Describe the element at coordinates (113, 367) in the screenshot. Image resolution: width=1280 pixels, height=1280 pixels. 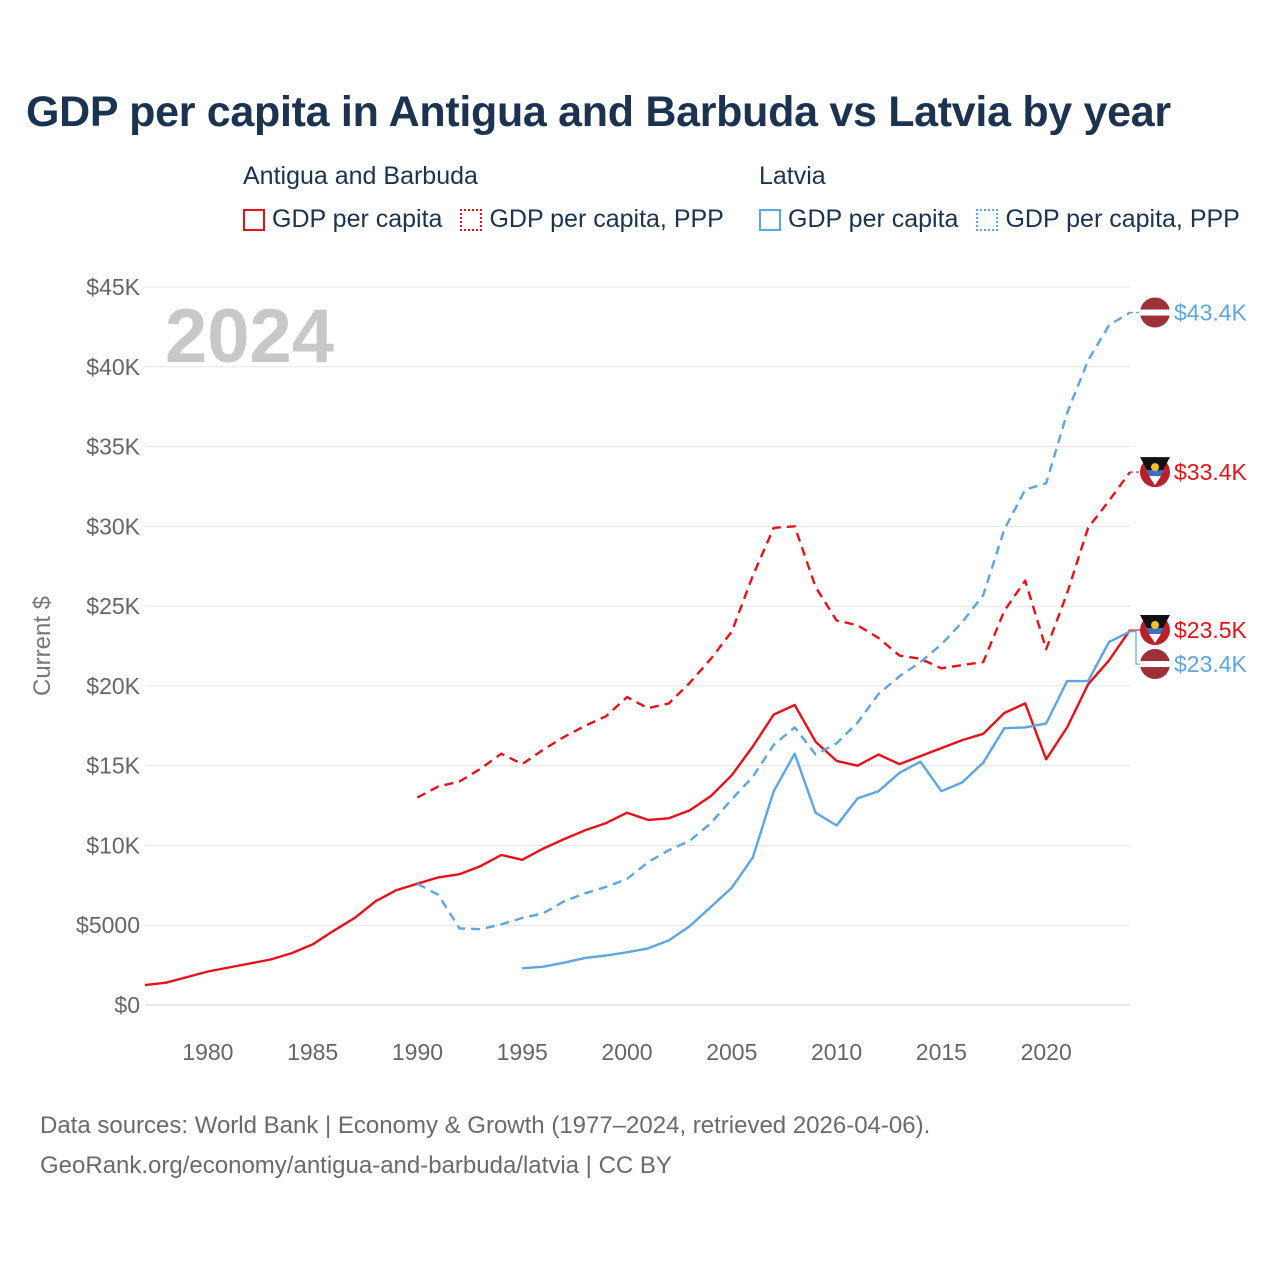
I see `y-tick-label: $40K` at that location.